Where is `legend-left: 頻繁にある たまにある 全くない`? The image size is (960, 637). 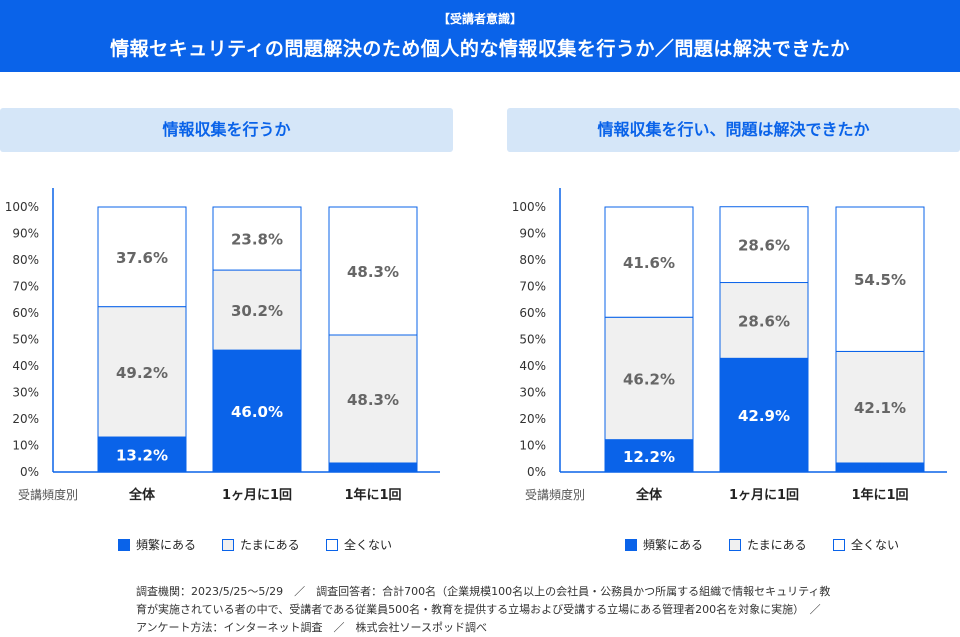
legend-left: 頻繁にある たまにある 全くない is located at coordinates (230, 544).